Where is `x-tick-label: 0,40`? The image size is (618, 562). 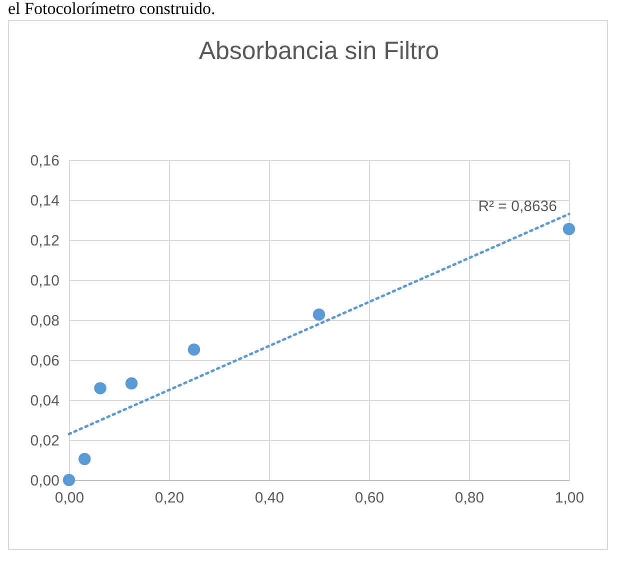 x-tick-label: 0,40 is located at coordinates (269, 498).